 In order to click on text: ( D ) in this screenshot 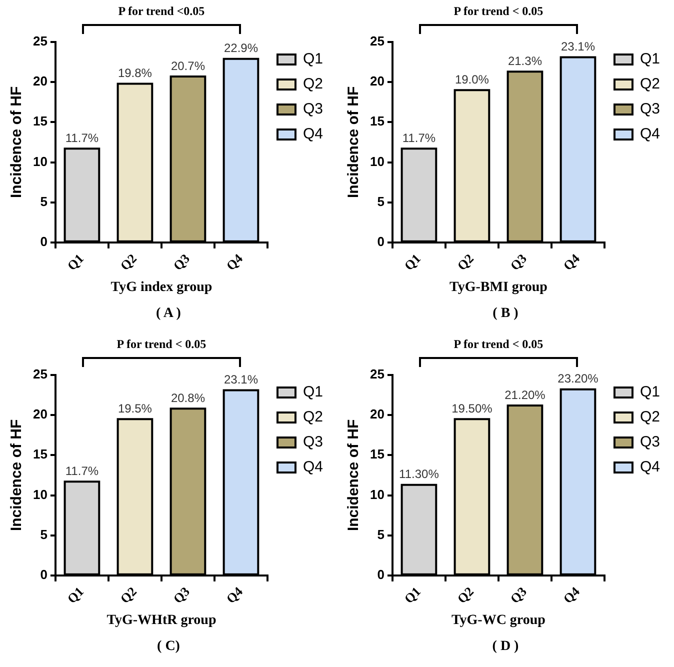, I will do `click(505, 647)`.